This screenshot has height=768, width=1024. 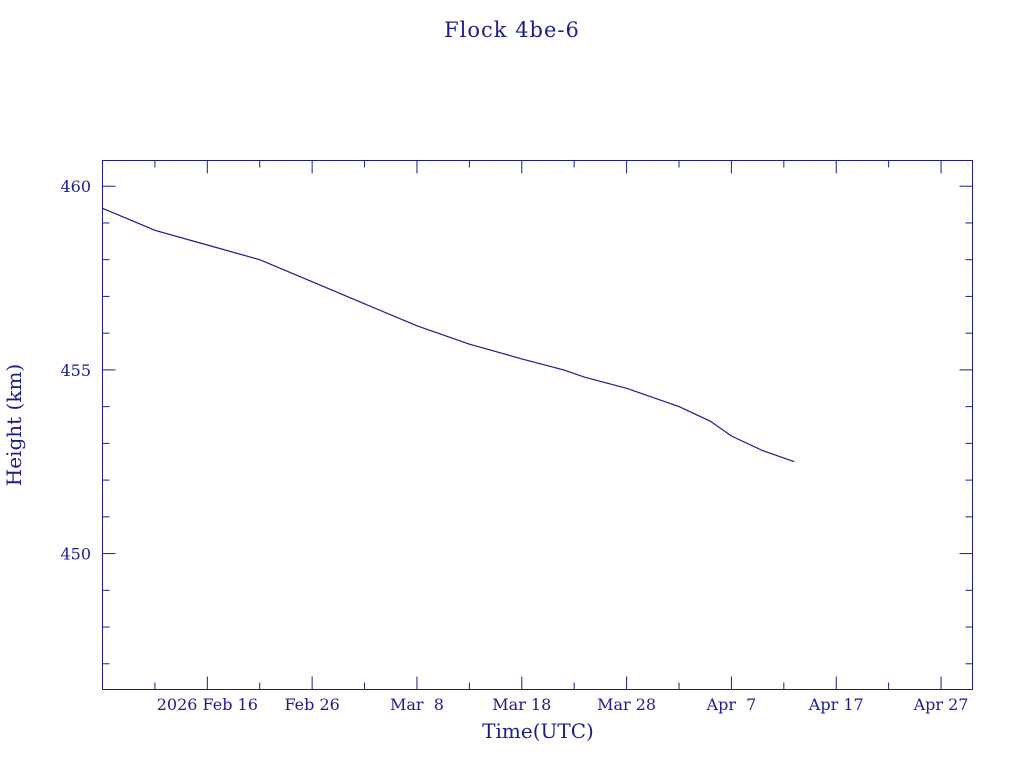 I want to click on y-tick-label: 455, so click(x=75, y=370).